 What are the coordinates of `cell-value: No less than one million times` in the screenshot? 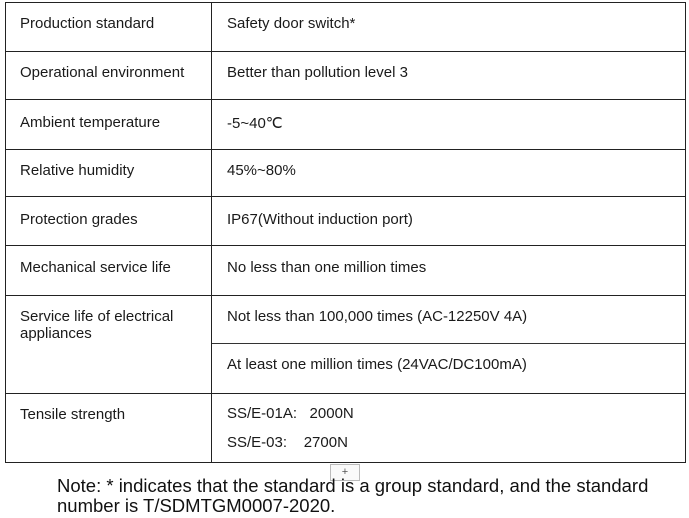 It's located at (327, 267).